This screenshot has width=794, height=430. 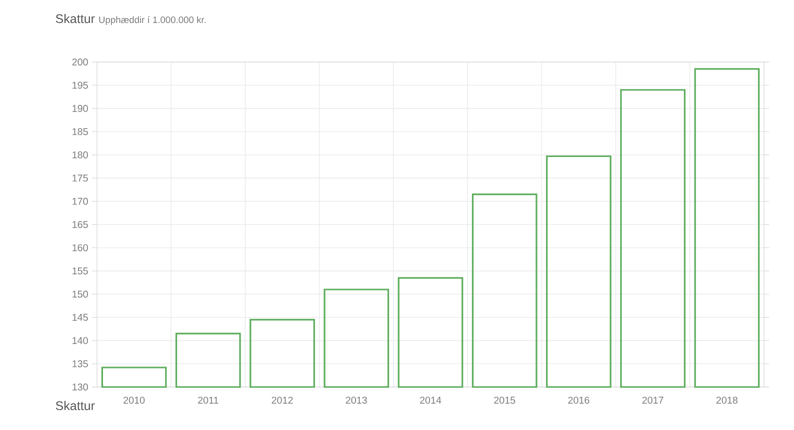 I want to click on y-tick-label: 195, so click(x=80, y=85).